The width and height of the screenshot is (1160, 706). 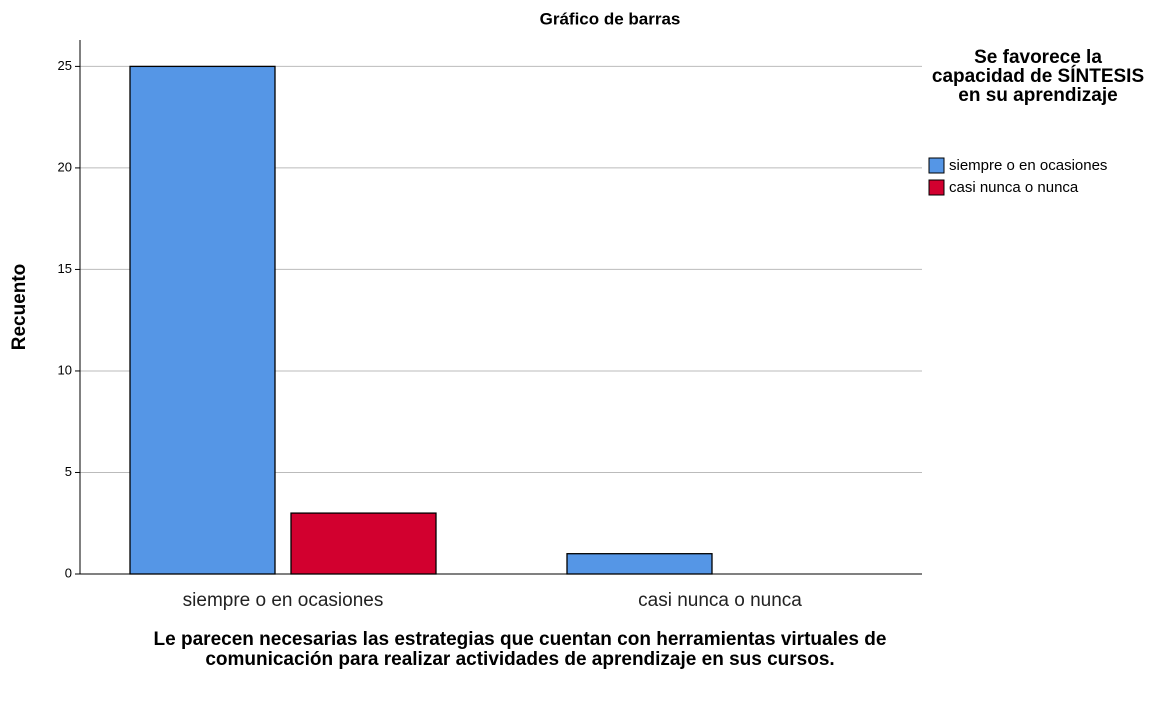 I want to click on x-tick-label: siempre o en ocasiones, so click(x=283, y=600).